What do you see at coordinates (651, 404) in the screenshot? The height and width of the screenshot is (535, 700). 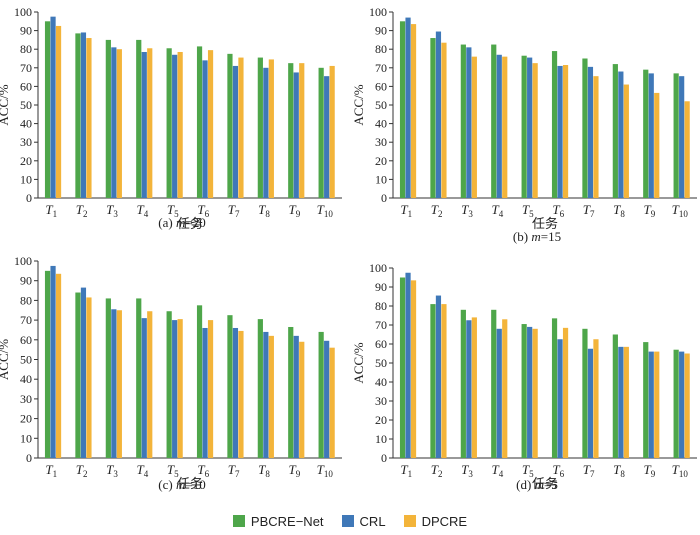 I see `bar-crl-T9` at bounding box center [651, 404].